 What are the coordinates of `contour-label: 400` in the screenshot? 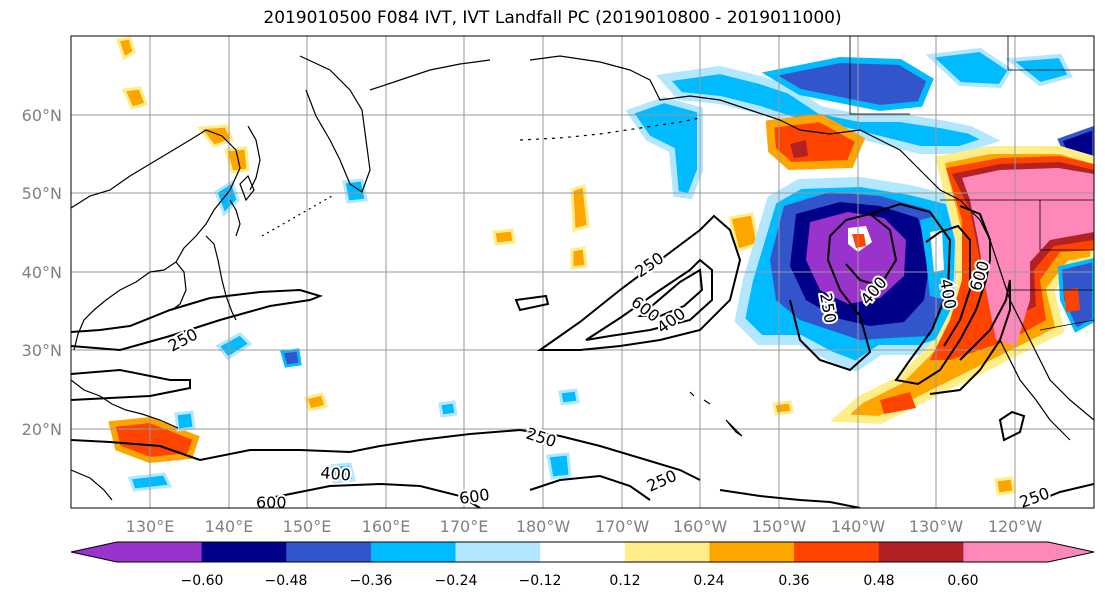 It's located at (336, 474).